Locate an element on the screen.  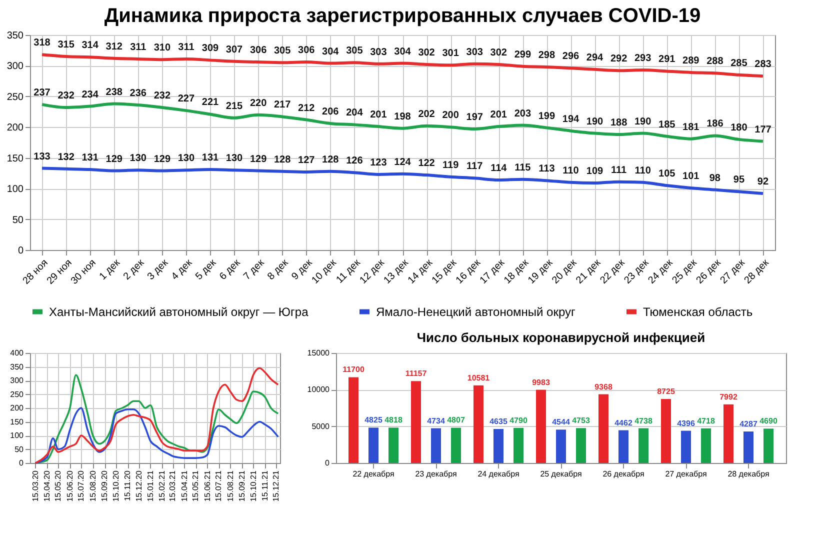
data-label: 180 is located at coordinates (739, 128).